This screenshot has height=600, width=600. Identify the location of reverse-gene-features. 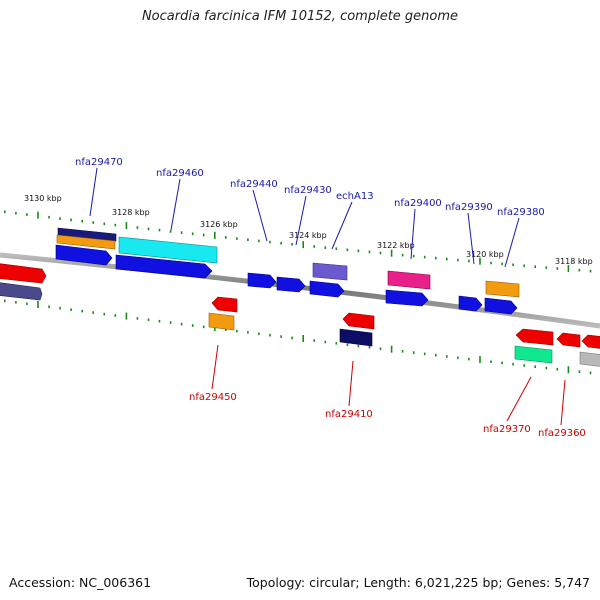
(404, 331).